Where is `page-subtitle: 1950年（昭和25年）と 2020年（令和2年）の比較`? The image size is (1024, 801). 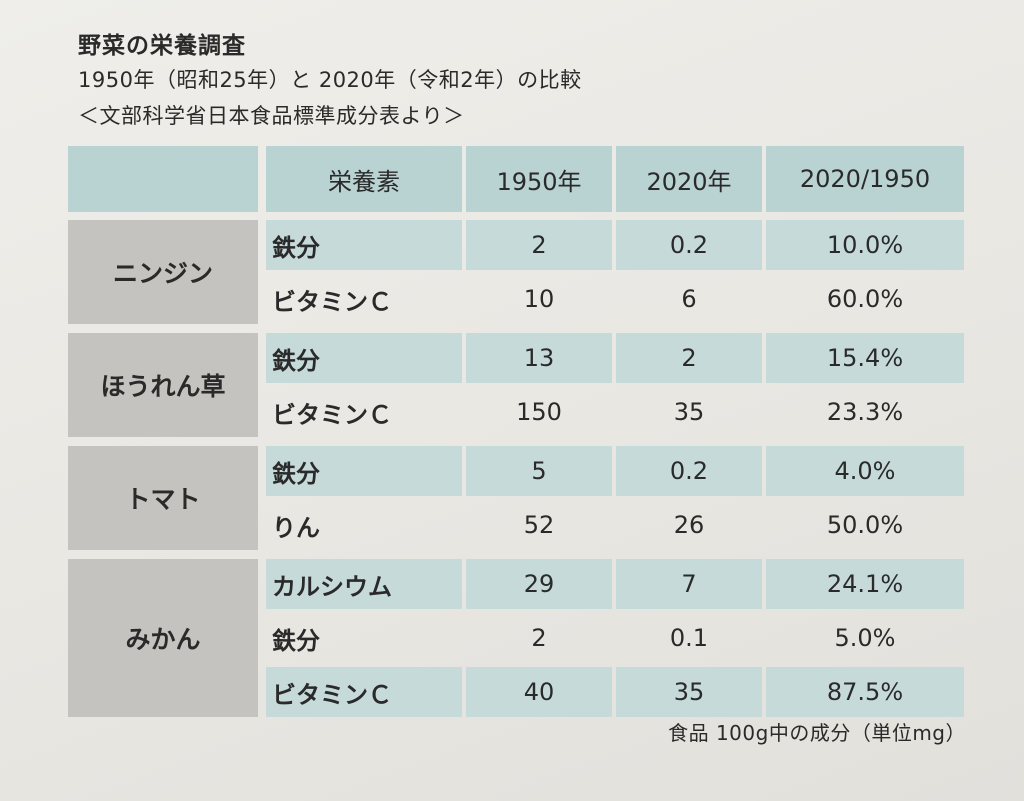 page-subtitle: 1950年（昭和25年）と 2020年（令和2年）の比較 is located at coordinates (330, 80).